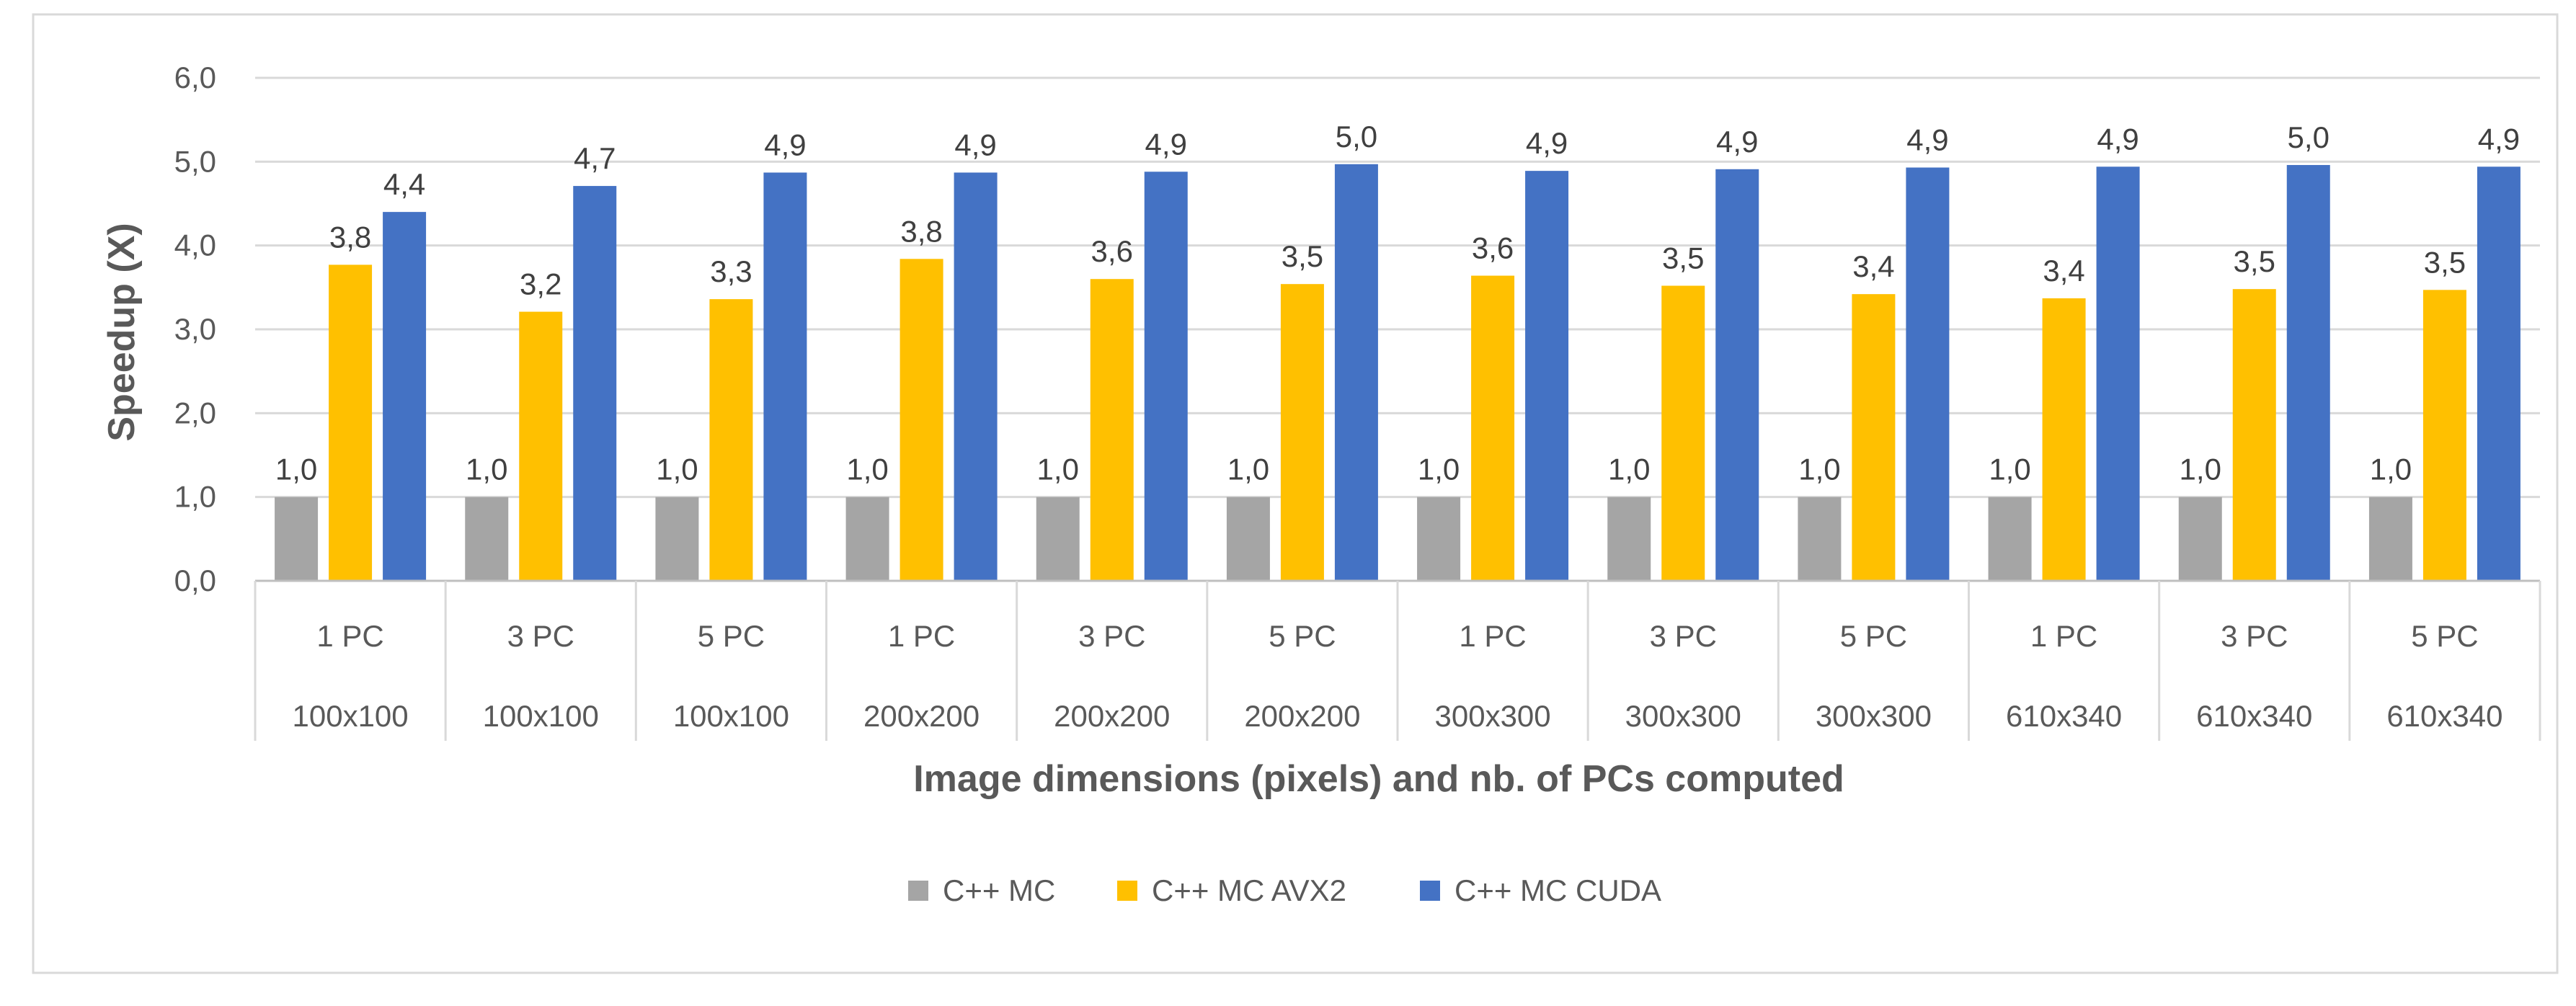 The image size is (2576, 1006). I want to click on y-axis: 0,0 1,0 2,0 3,0 4,0 5,0 6,0, so click(195, 329).